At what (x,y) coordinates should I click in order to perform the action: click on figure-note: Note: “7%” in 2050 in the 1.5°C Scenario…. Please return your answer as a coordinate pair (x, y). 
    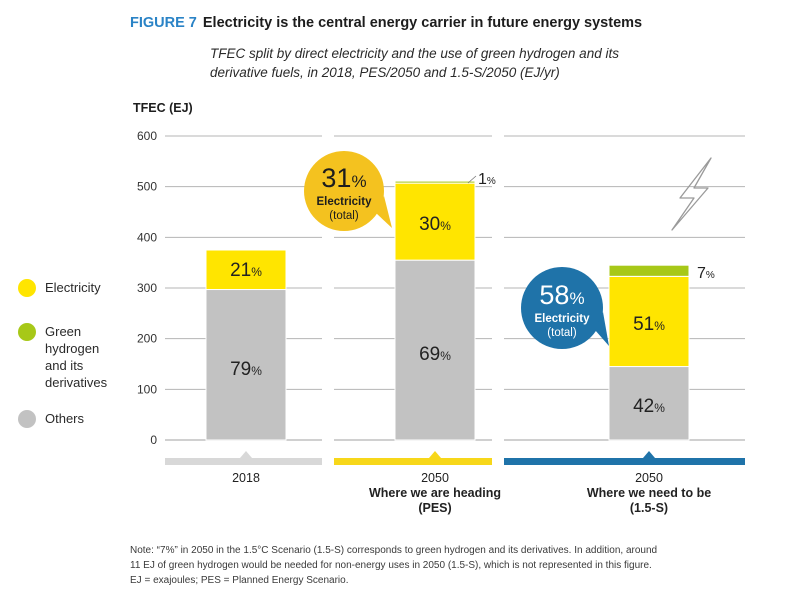
    Looking at the image, I should click on (450, 565).